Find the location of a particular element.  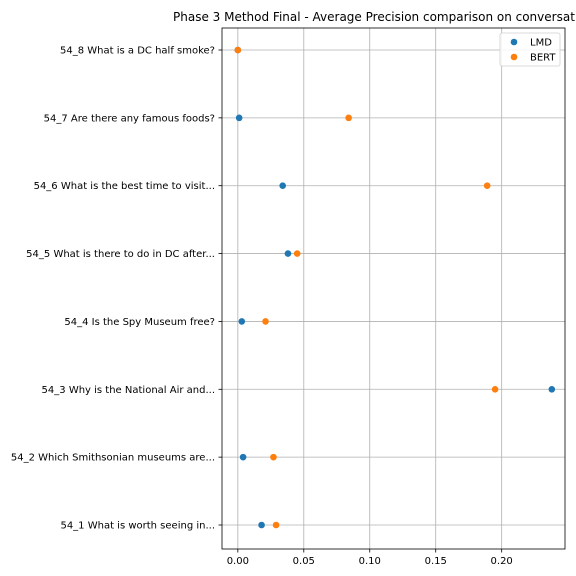

legend-marker-bert is located at coordinates (514, 57).